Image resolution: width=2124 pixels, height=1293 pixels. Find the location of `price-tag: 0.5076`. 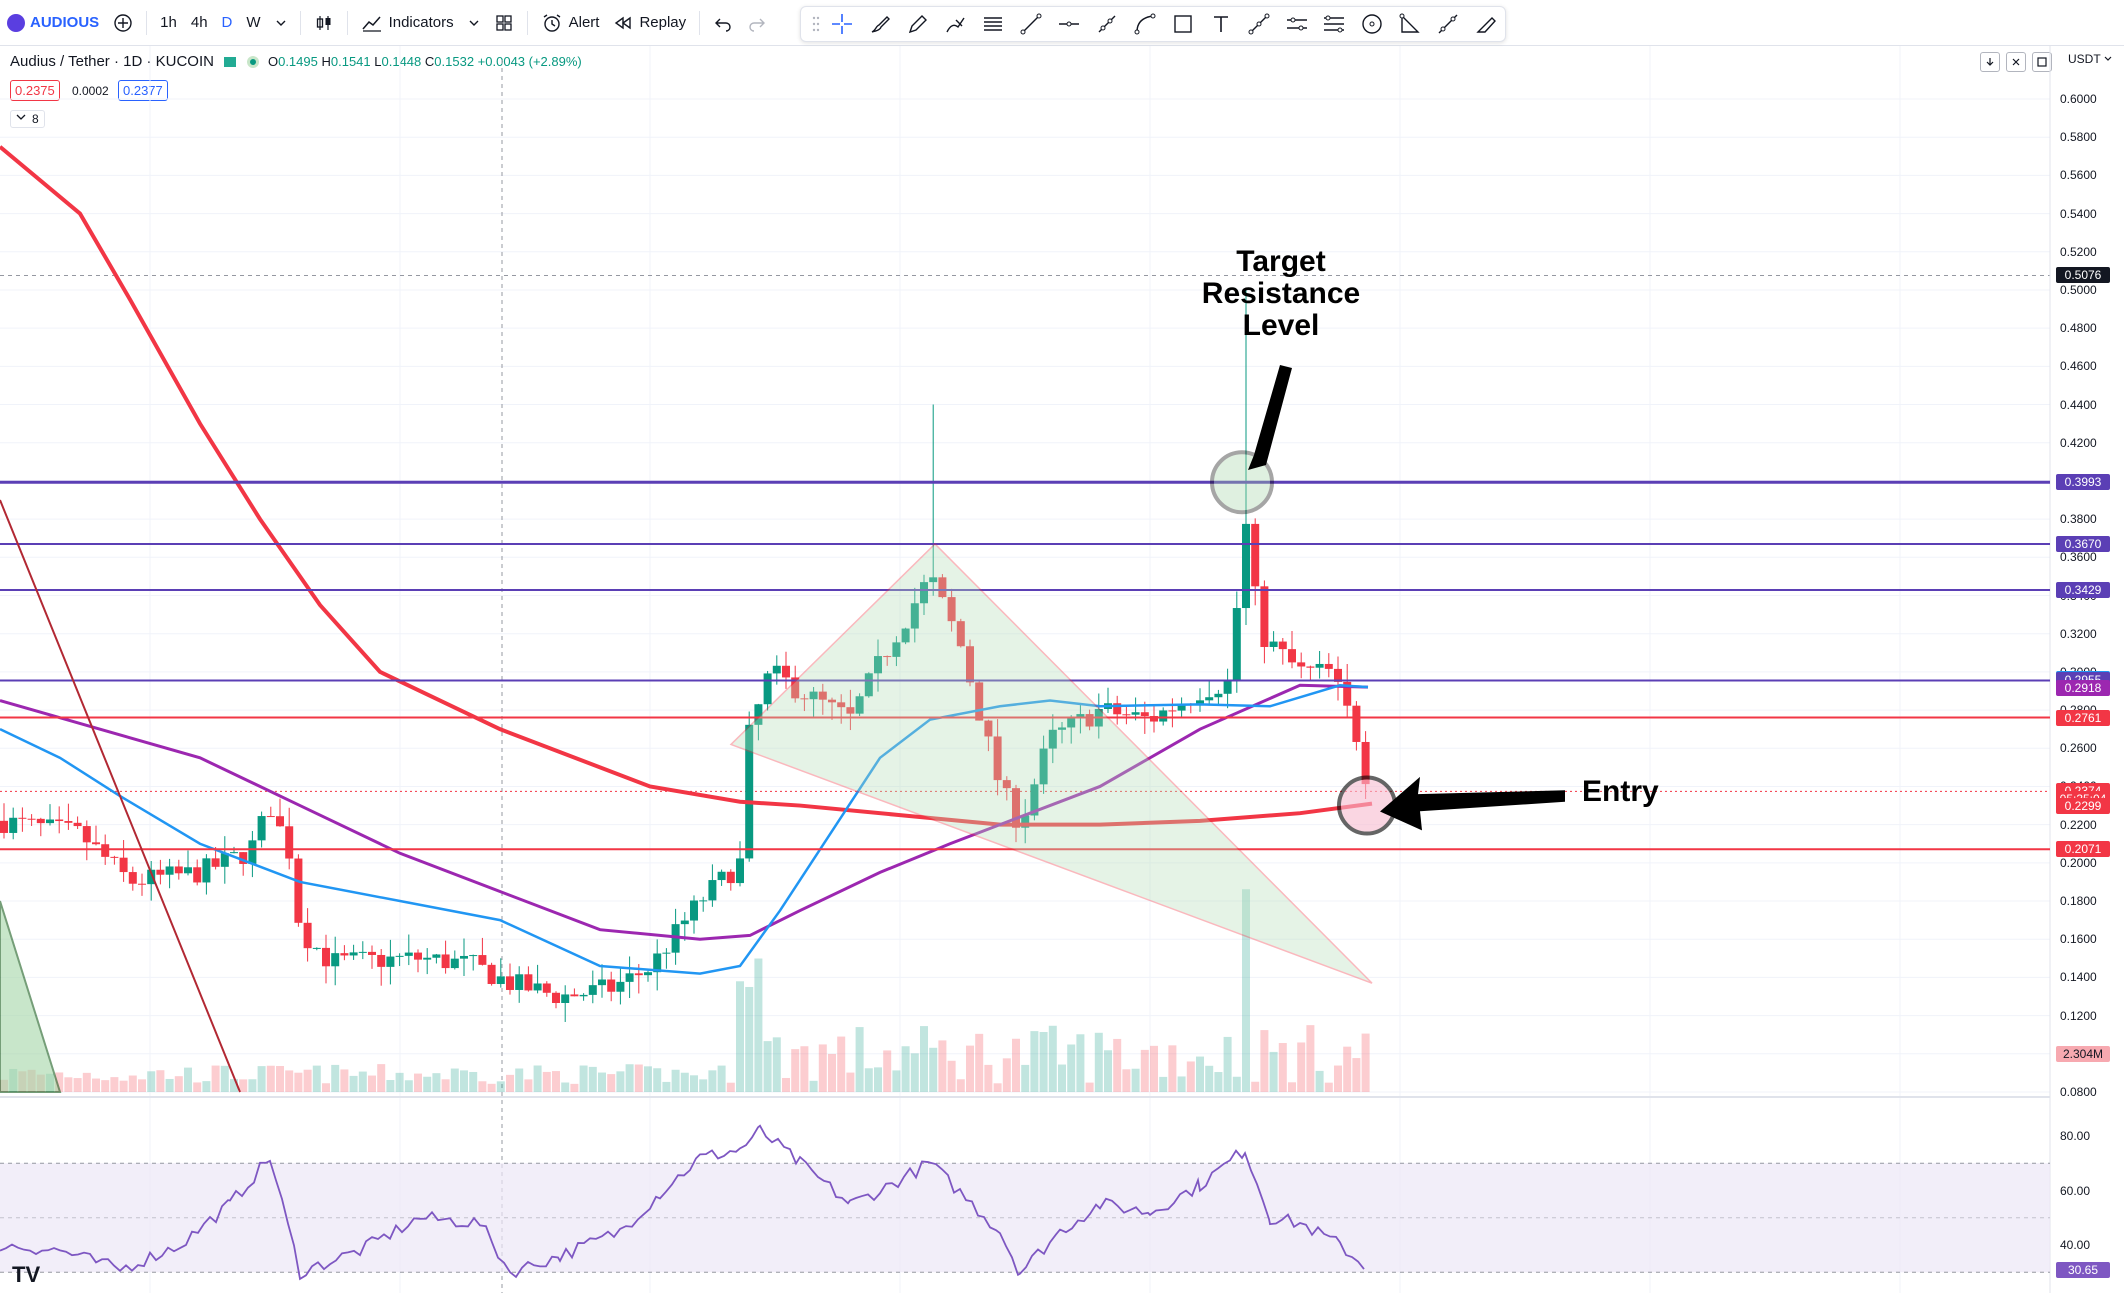

price-tag: 0.5076 is located at coordinates (2083, 275).